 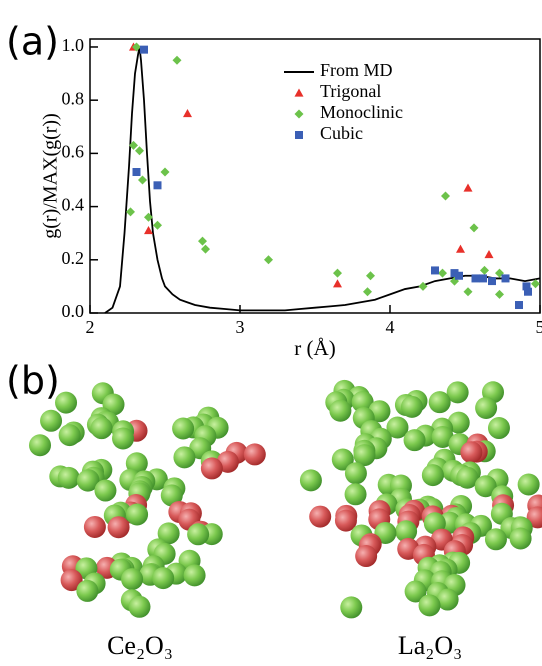 I want to click on legend-label: Monoclinic, so click(x=361, y=112).